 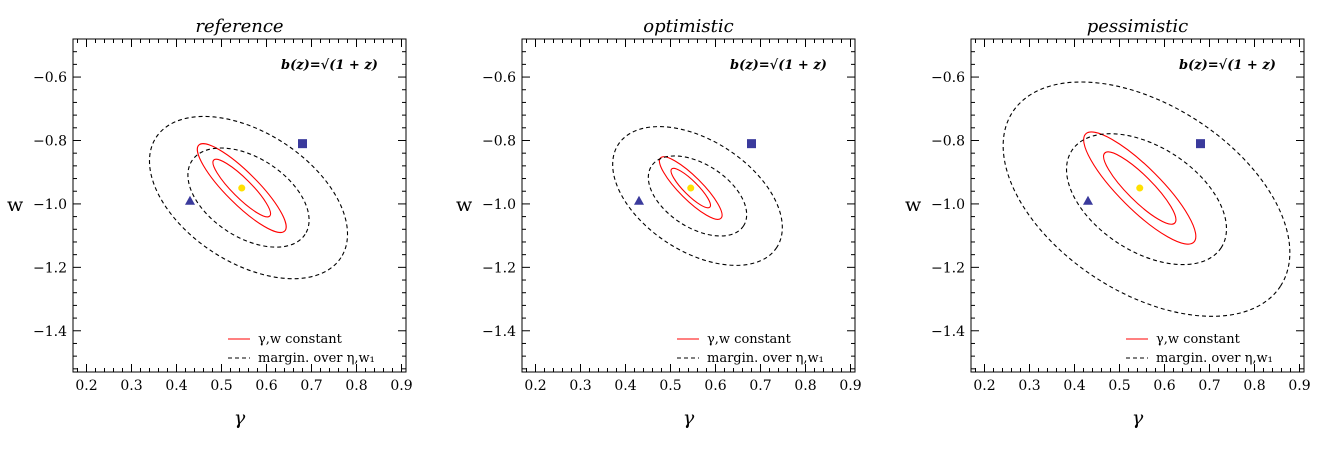 What do you see at coordinates (239, 26) in the screenshot?
I see `chart-title: reference` at bounding box center [239, 26].